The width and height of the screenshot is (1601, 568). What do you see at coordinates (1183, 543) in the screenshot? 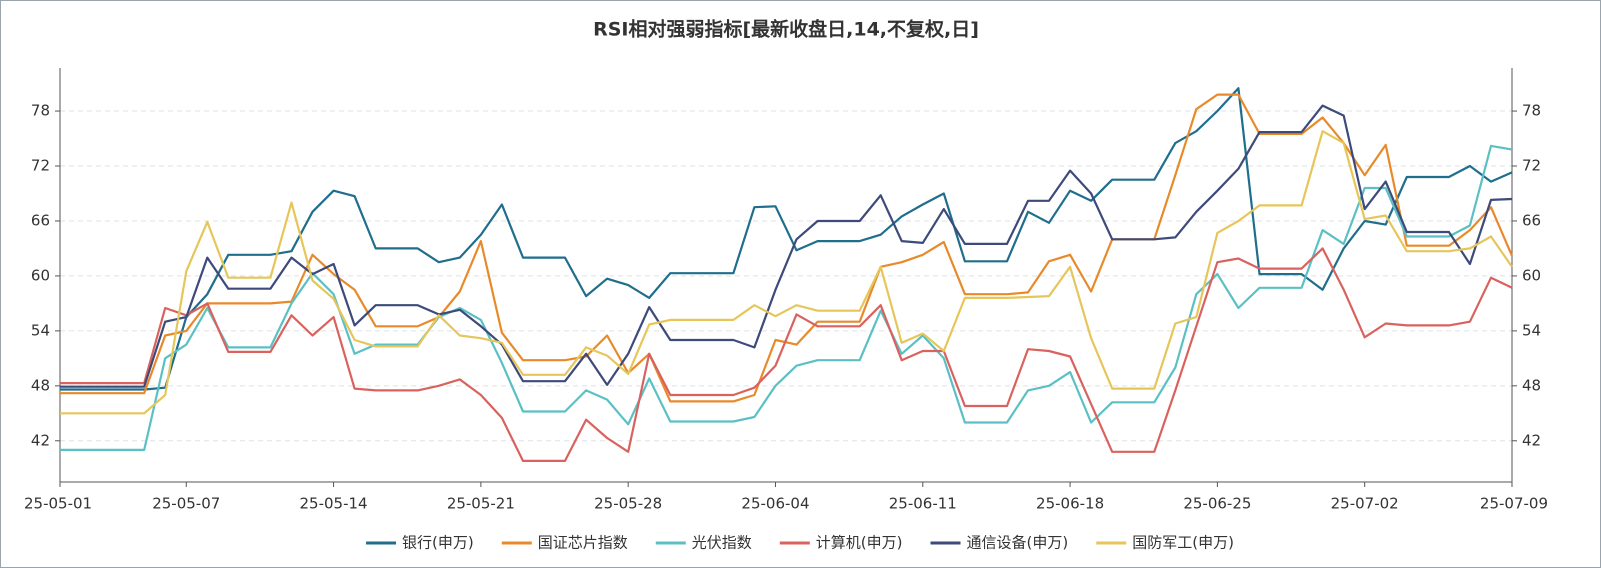
I see `legend-label: 国防军工(申万)` at bounding box center [1183, 543].